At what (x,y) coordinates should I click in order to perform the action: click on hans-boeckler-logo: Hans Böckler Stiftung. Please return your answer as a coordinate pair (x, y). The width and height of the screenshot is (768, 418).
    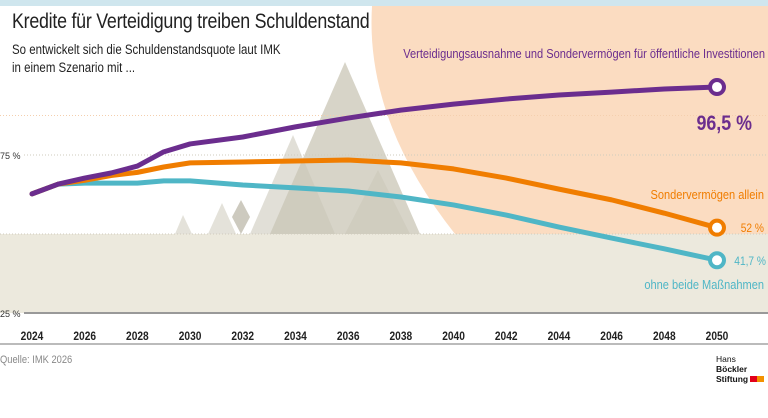
    Looking at the image, I should click on (742, 369).